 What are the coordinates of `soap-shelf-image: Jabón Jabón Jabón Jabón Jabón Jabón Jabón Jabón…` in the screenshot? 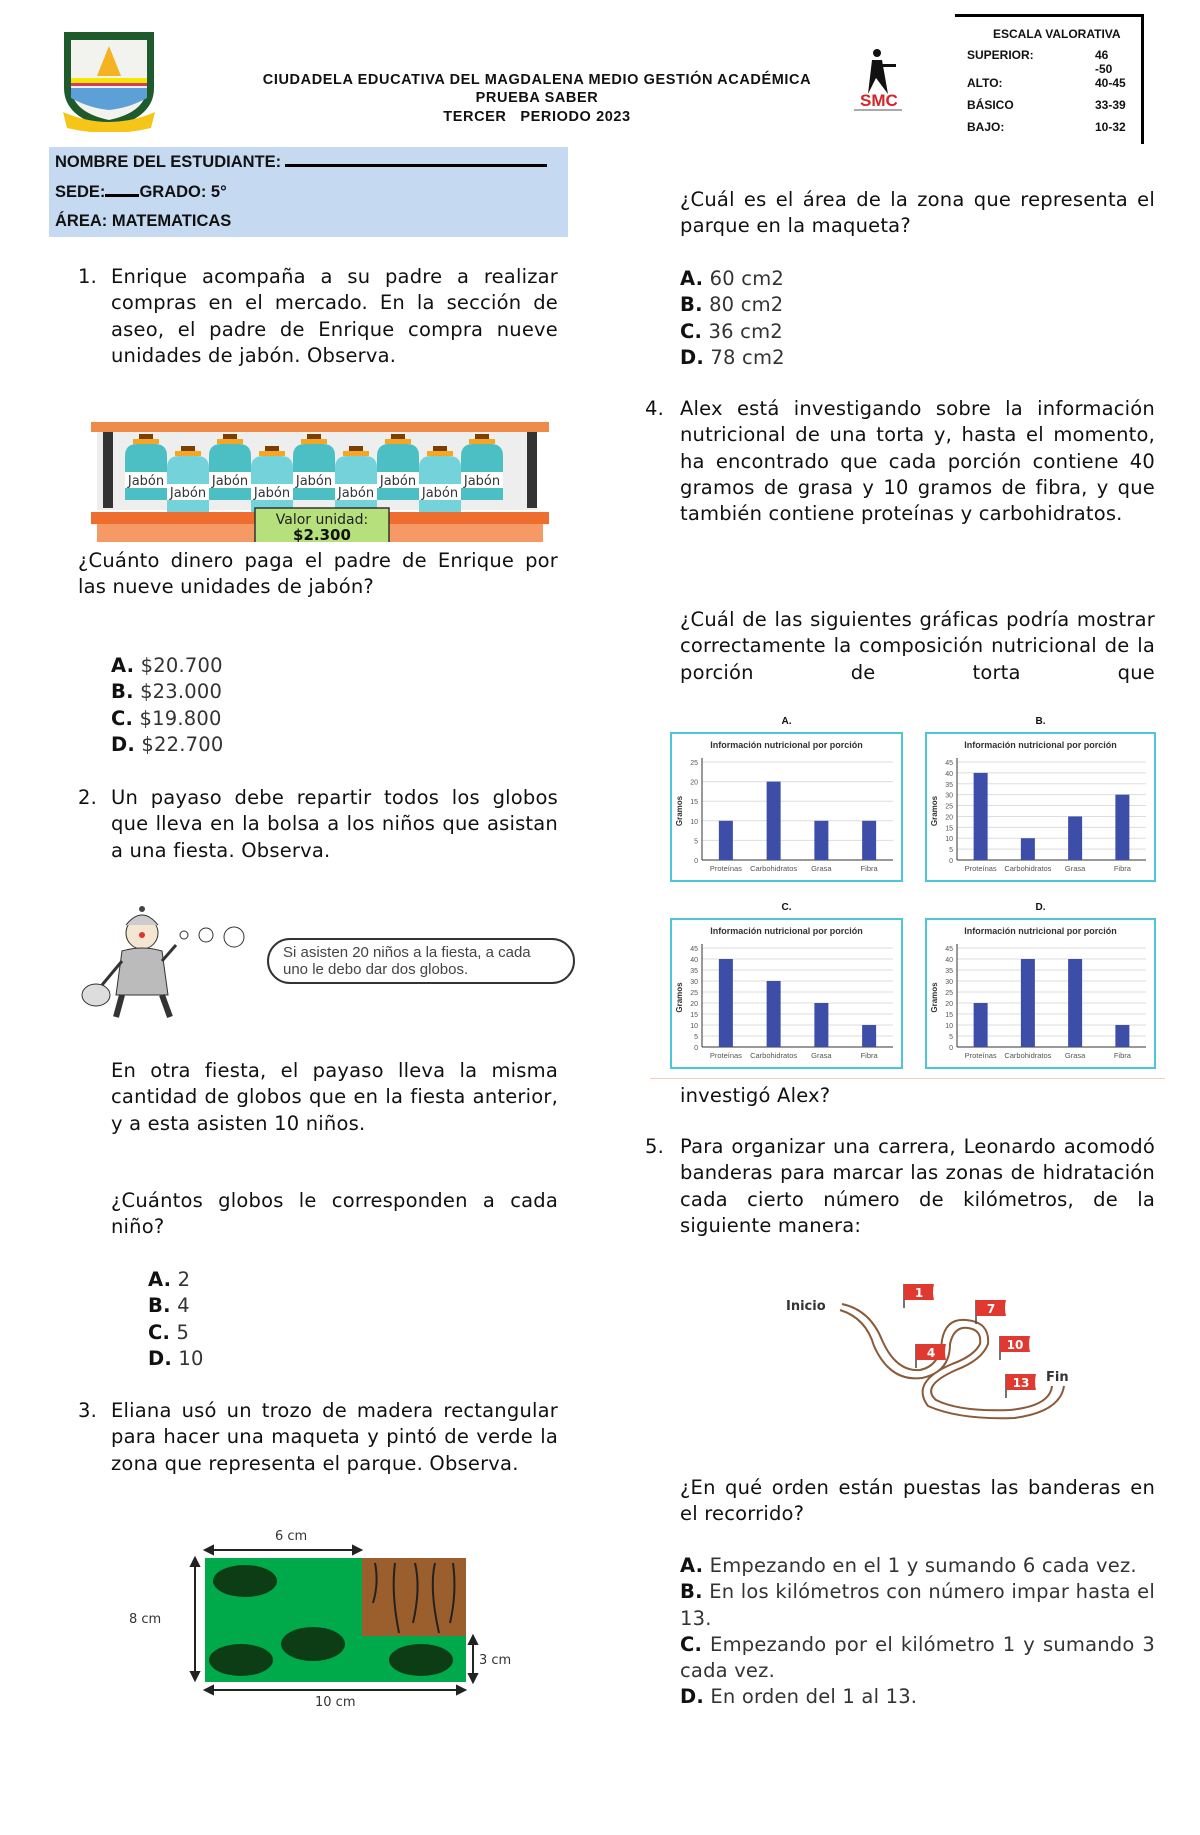 It's located at (321, 477).